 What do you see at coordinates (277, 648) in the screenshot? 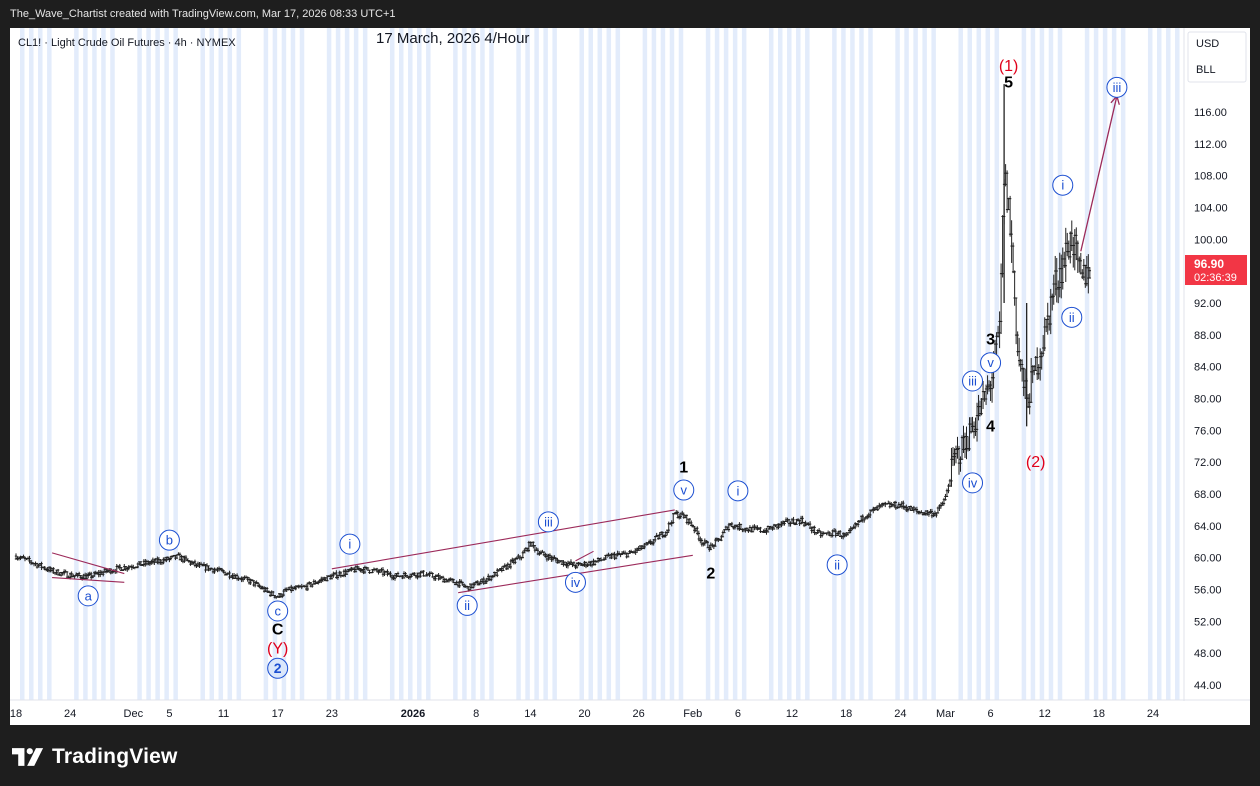
I see `wave-label: (Y)` at bounding box center [277, 648].